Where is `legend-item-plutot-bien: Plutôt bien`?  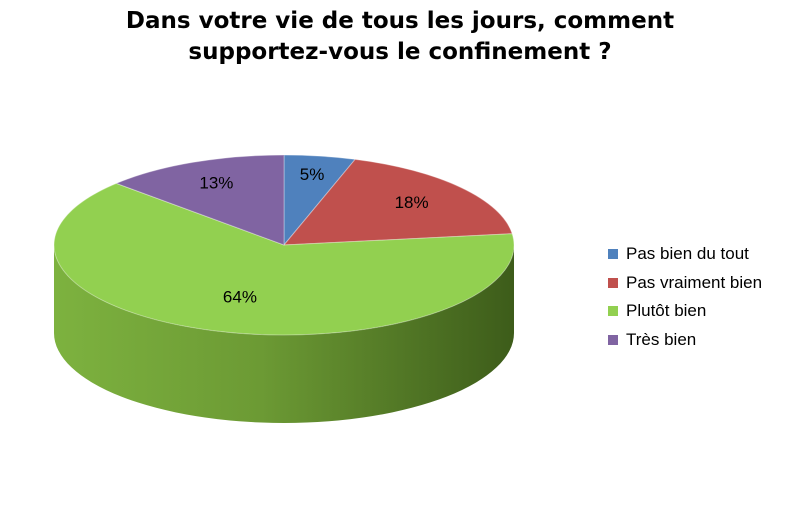 legend-item-plutot-bien: Plutôt bien is located at coordinates (685, 311).